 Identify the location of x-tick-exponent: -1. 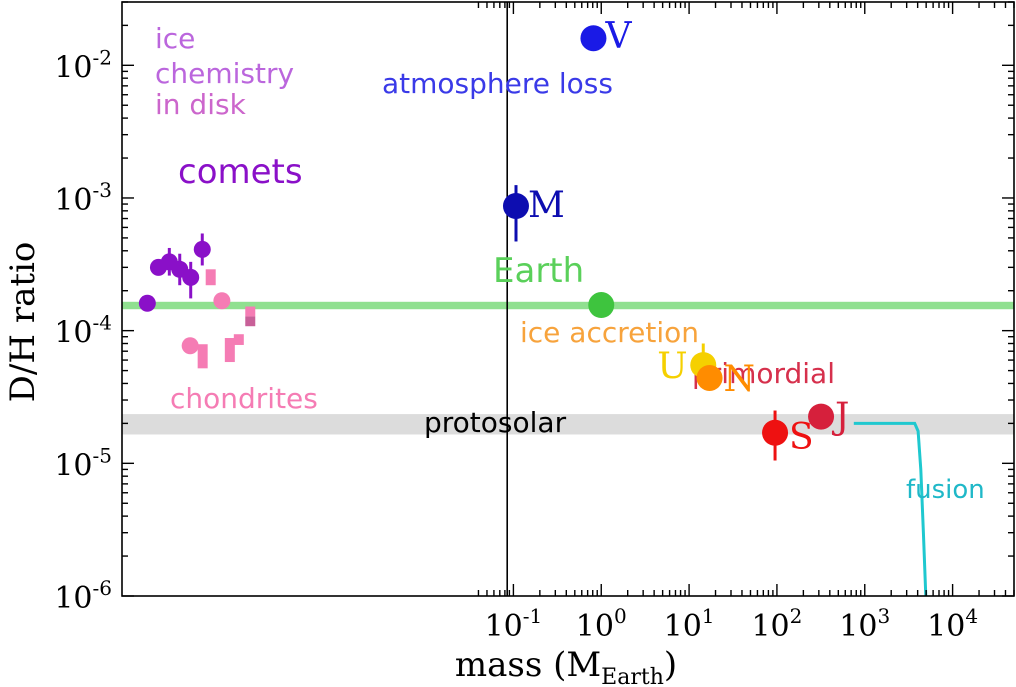
(532, 616).